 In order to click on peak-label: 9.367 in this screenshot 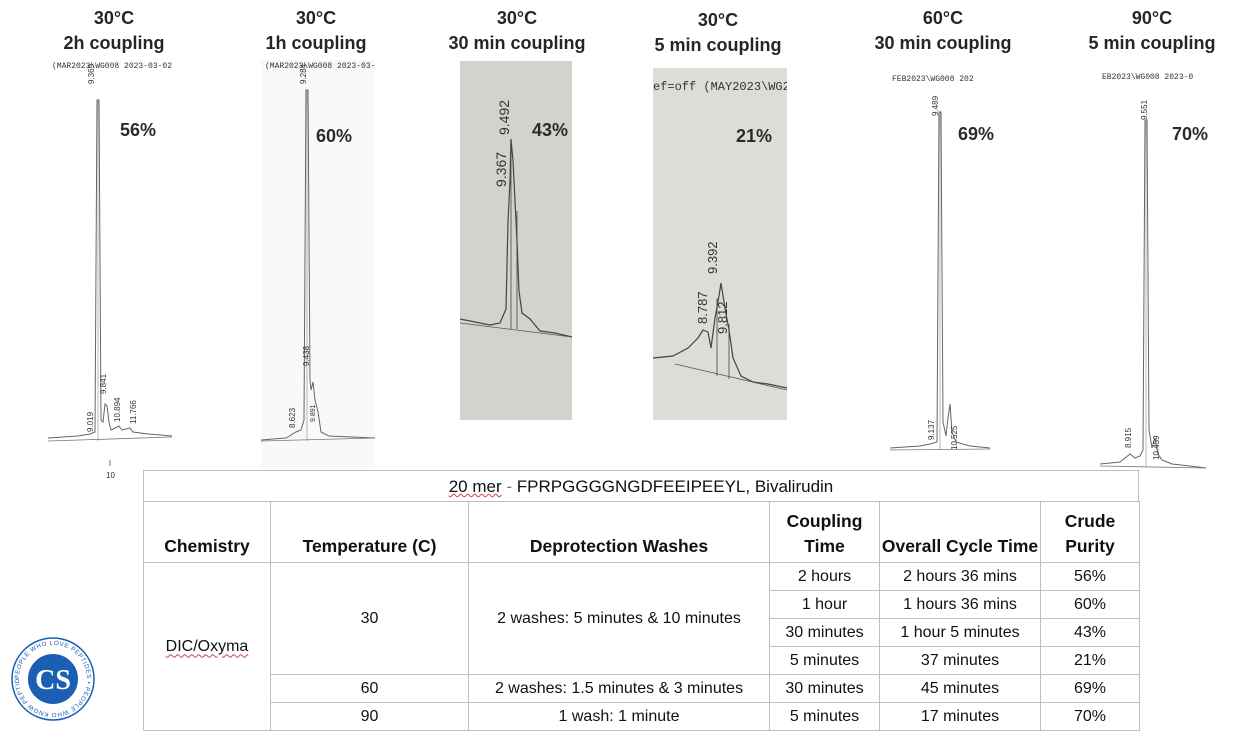, I will do `click(501, 169)`.